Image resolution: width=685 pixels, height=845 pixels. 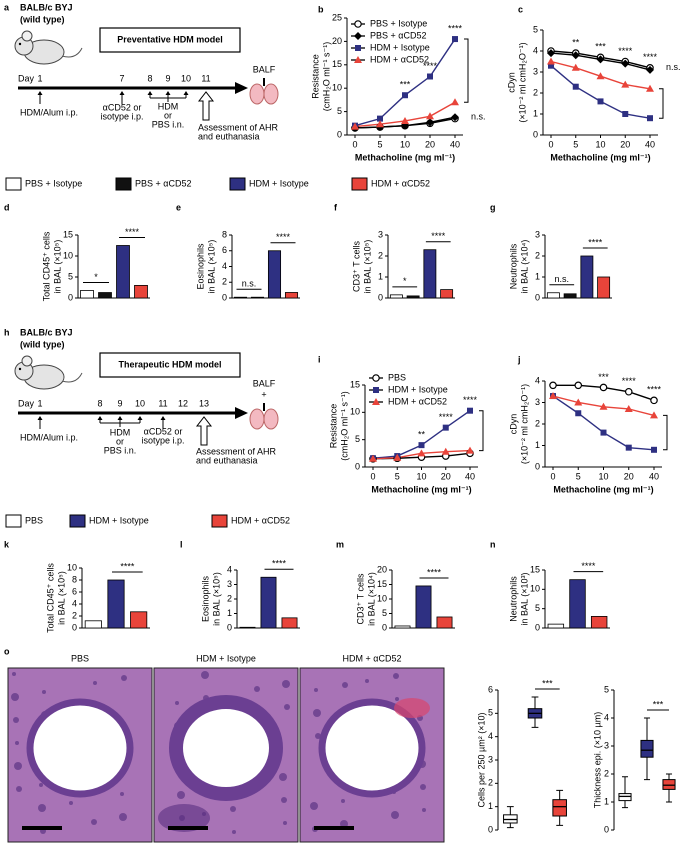 What do you see at coordinates (661, 103) in the screenshot?
I see `significance-bracket` at bounding box center [661, 103].